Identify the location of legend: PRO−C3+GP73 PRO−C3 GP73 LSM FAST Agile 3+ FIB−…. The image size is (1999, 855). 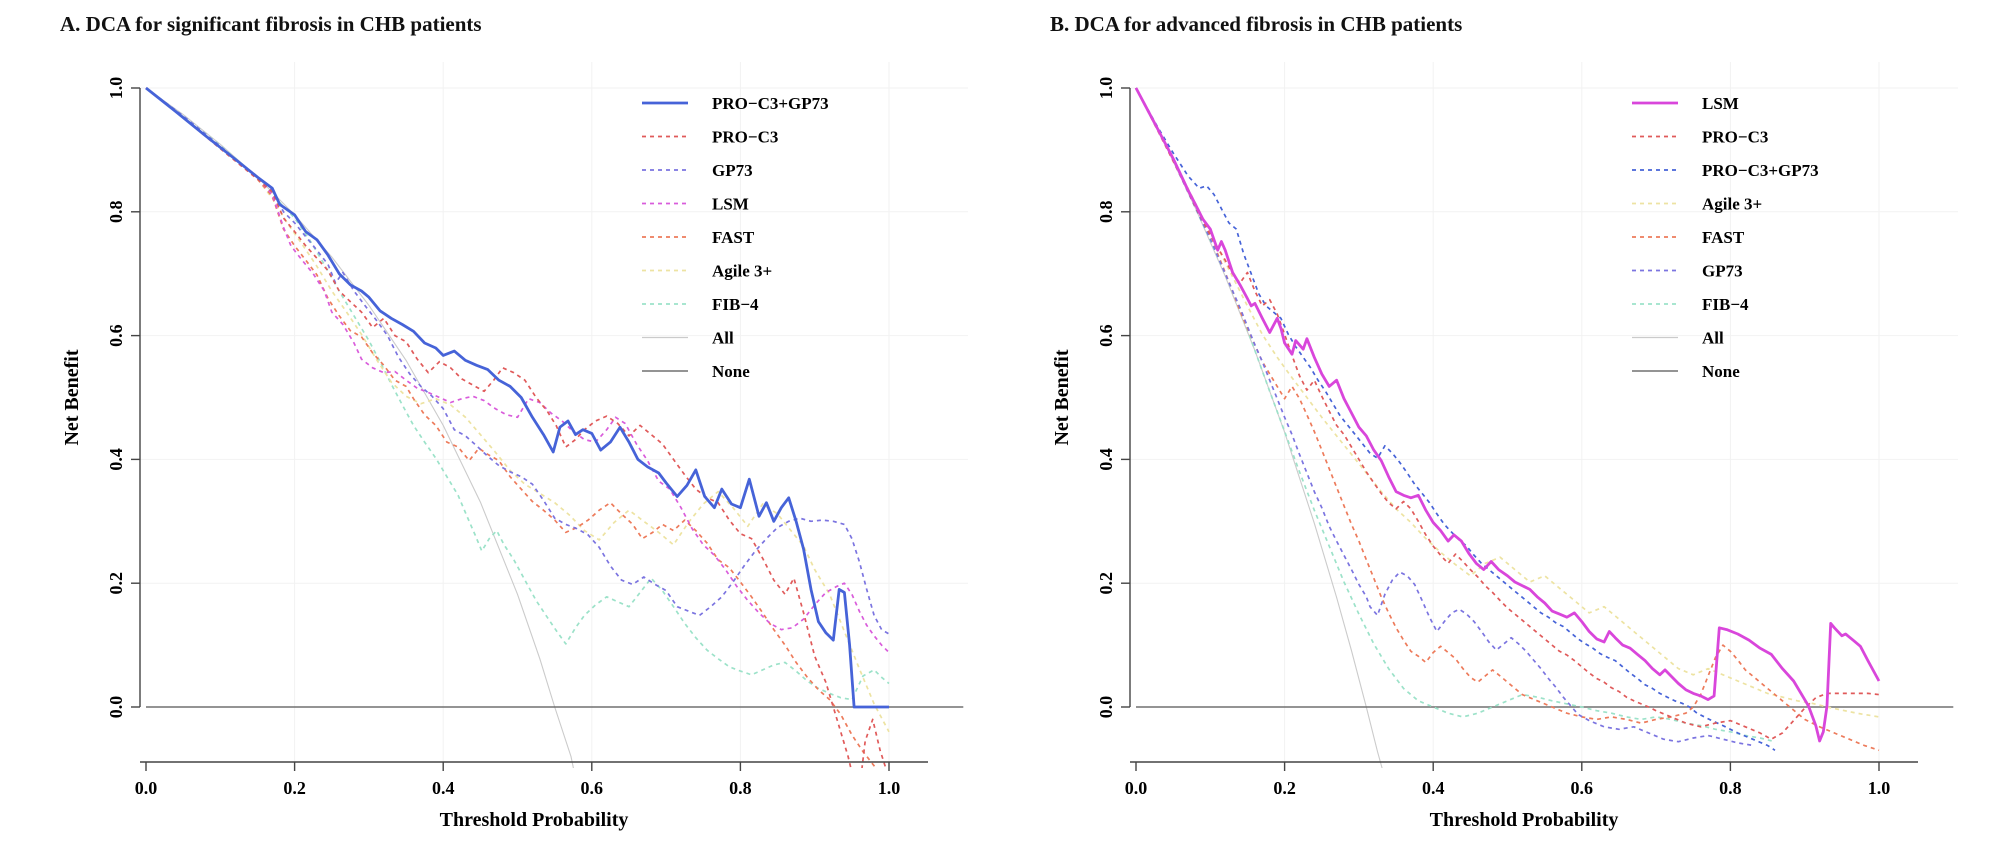
(735, 237).